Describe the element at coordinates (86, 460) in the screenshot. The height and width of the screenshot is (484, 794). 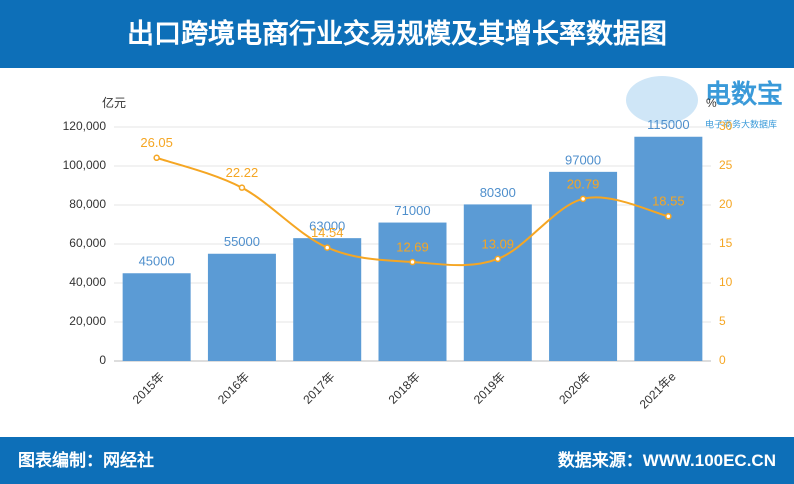
I see `footer-left: 图表编制：网经社` at that location.